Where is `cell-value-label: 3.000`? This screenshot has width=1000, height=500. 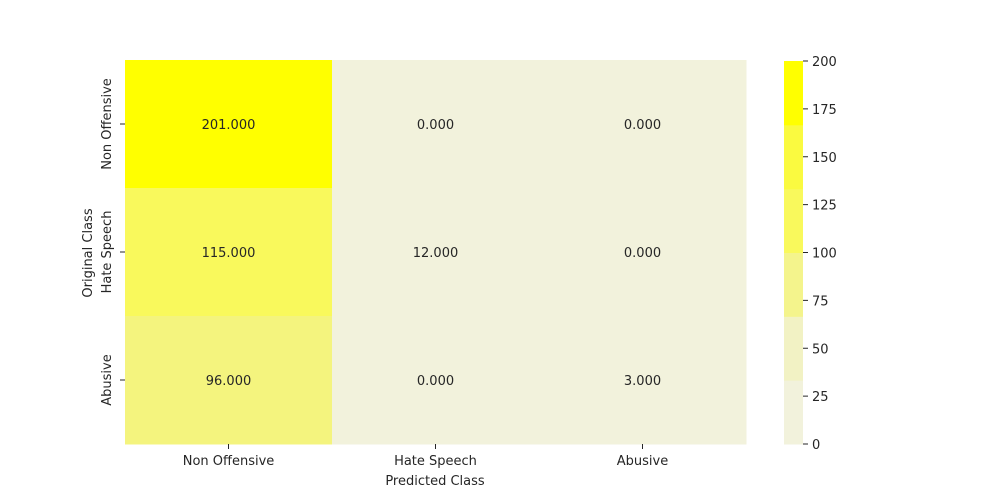 cell-value-label: 3.000 is located at coordinates (642, 381).